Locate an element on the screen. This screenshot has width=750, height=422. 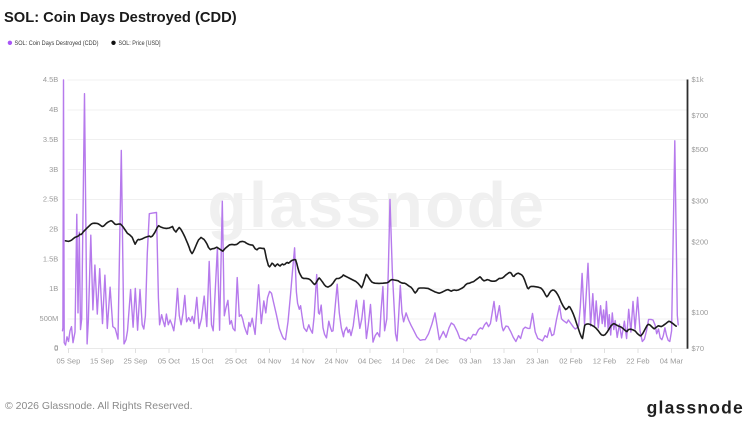
svg-text: 05 Oct is located at coordinates (169, 361).